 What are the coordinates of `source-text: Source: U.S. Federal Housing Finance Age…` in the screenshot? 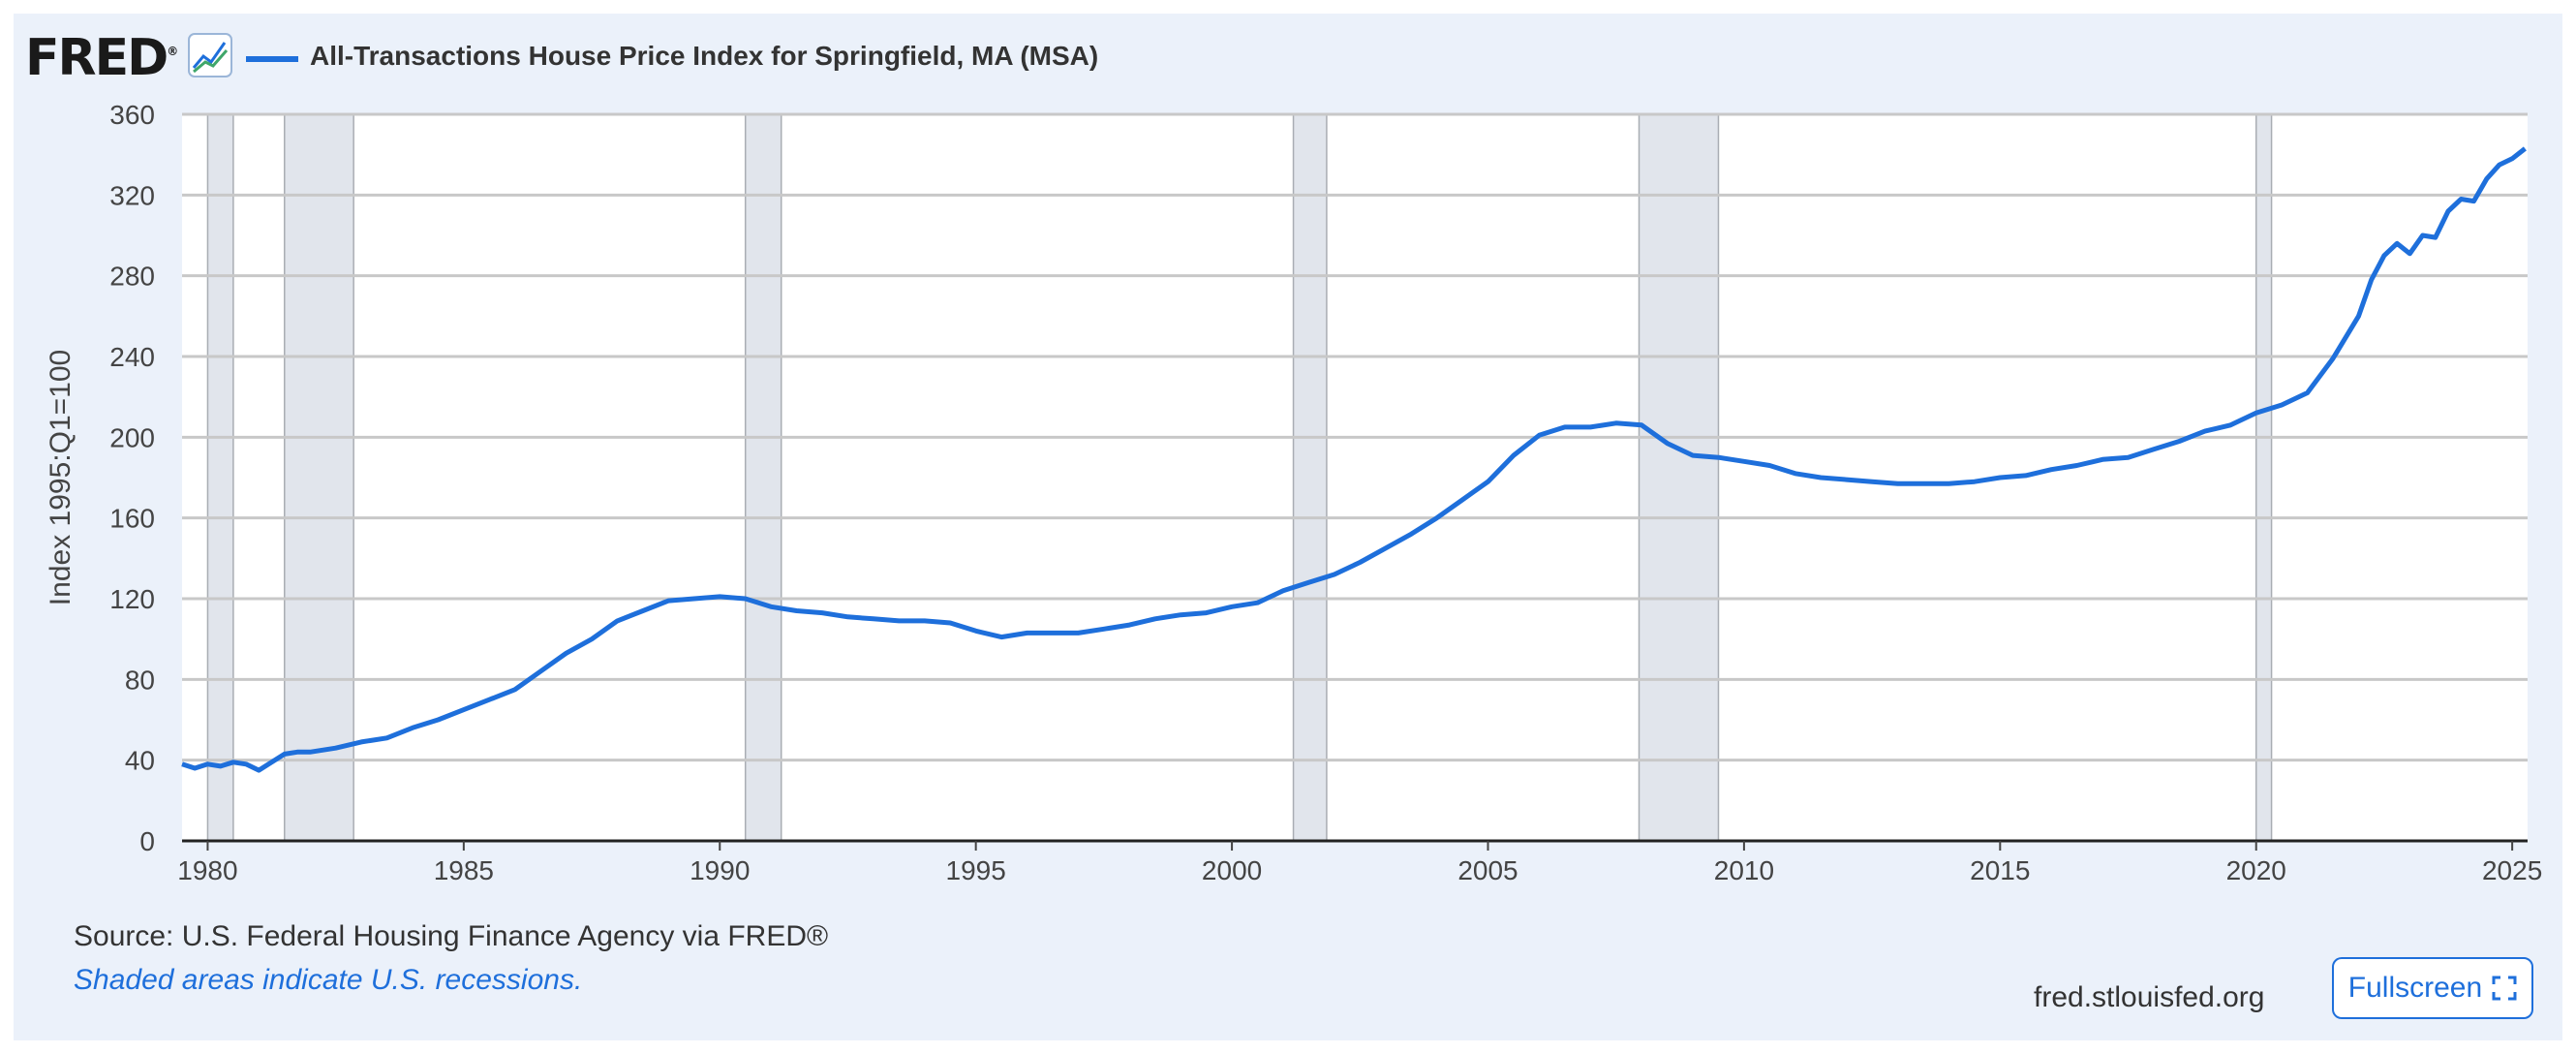 It's located at (451, 936).